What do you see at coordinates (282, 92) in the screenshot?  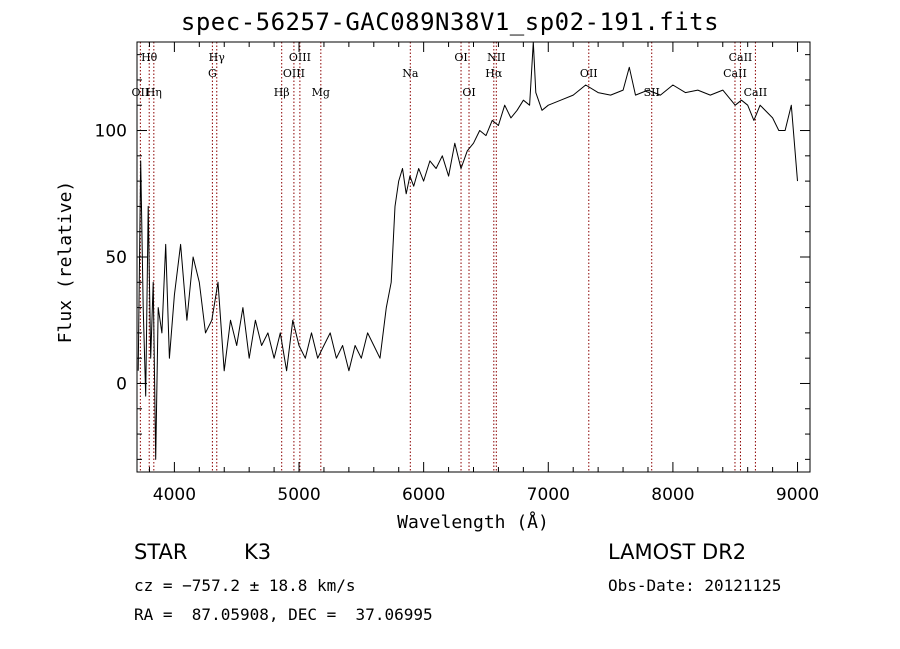 I see `spectral-line-label: Hβ` at bounding box center [282, 92].